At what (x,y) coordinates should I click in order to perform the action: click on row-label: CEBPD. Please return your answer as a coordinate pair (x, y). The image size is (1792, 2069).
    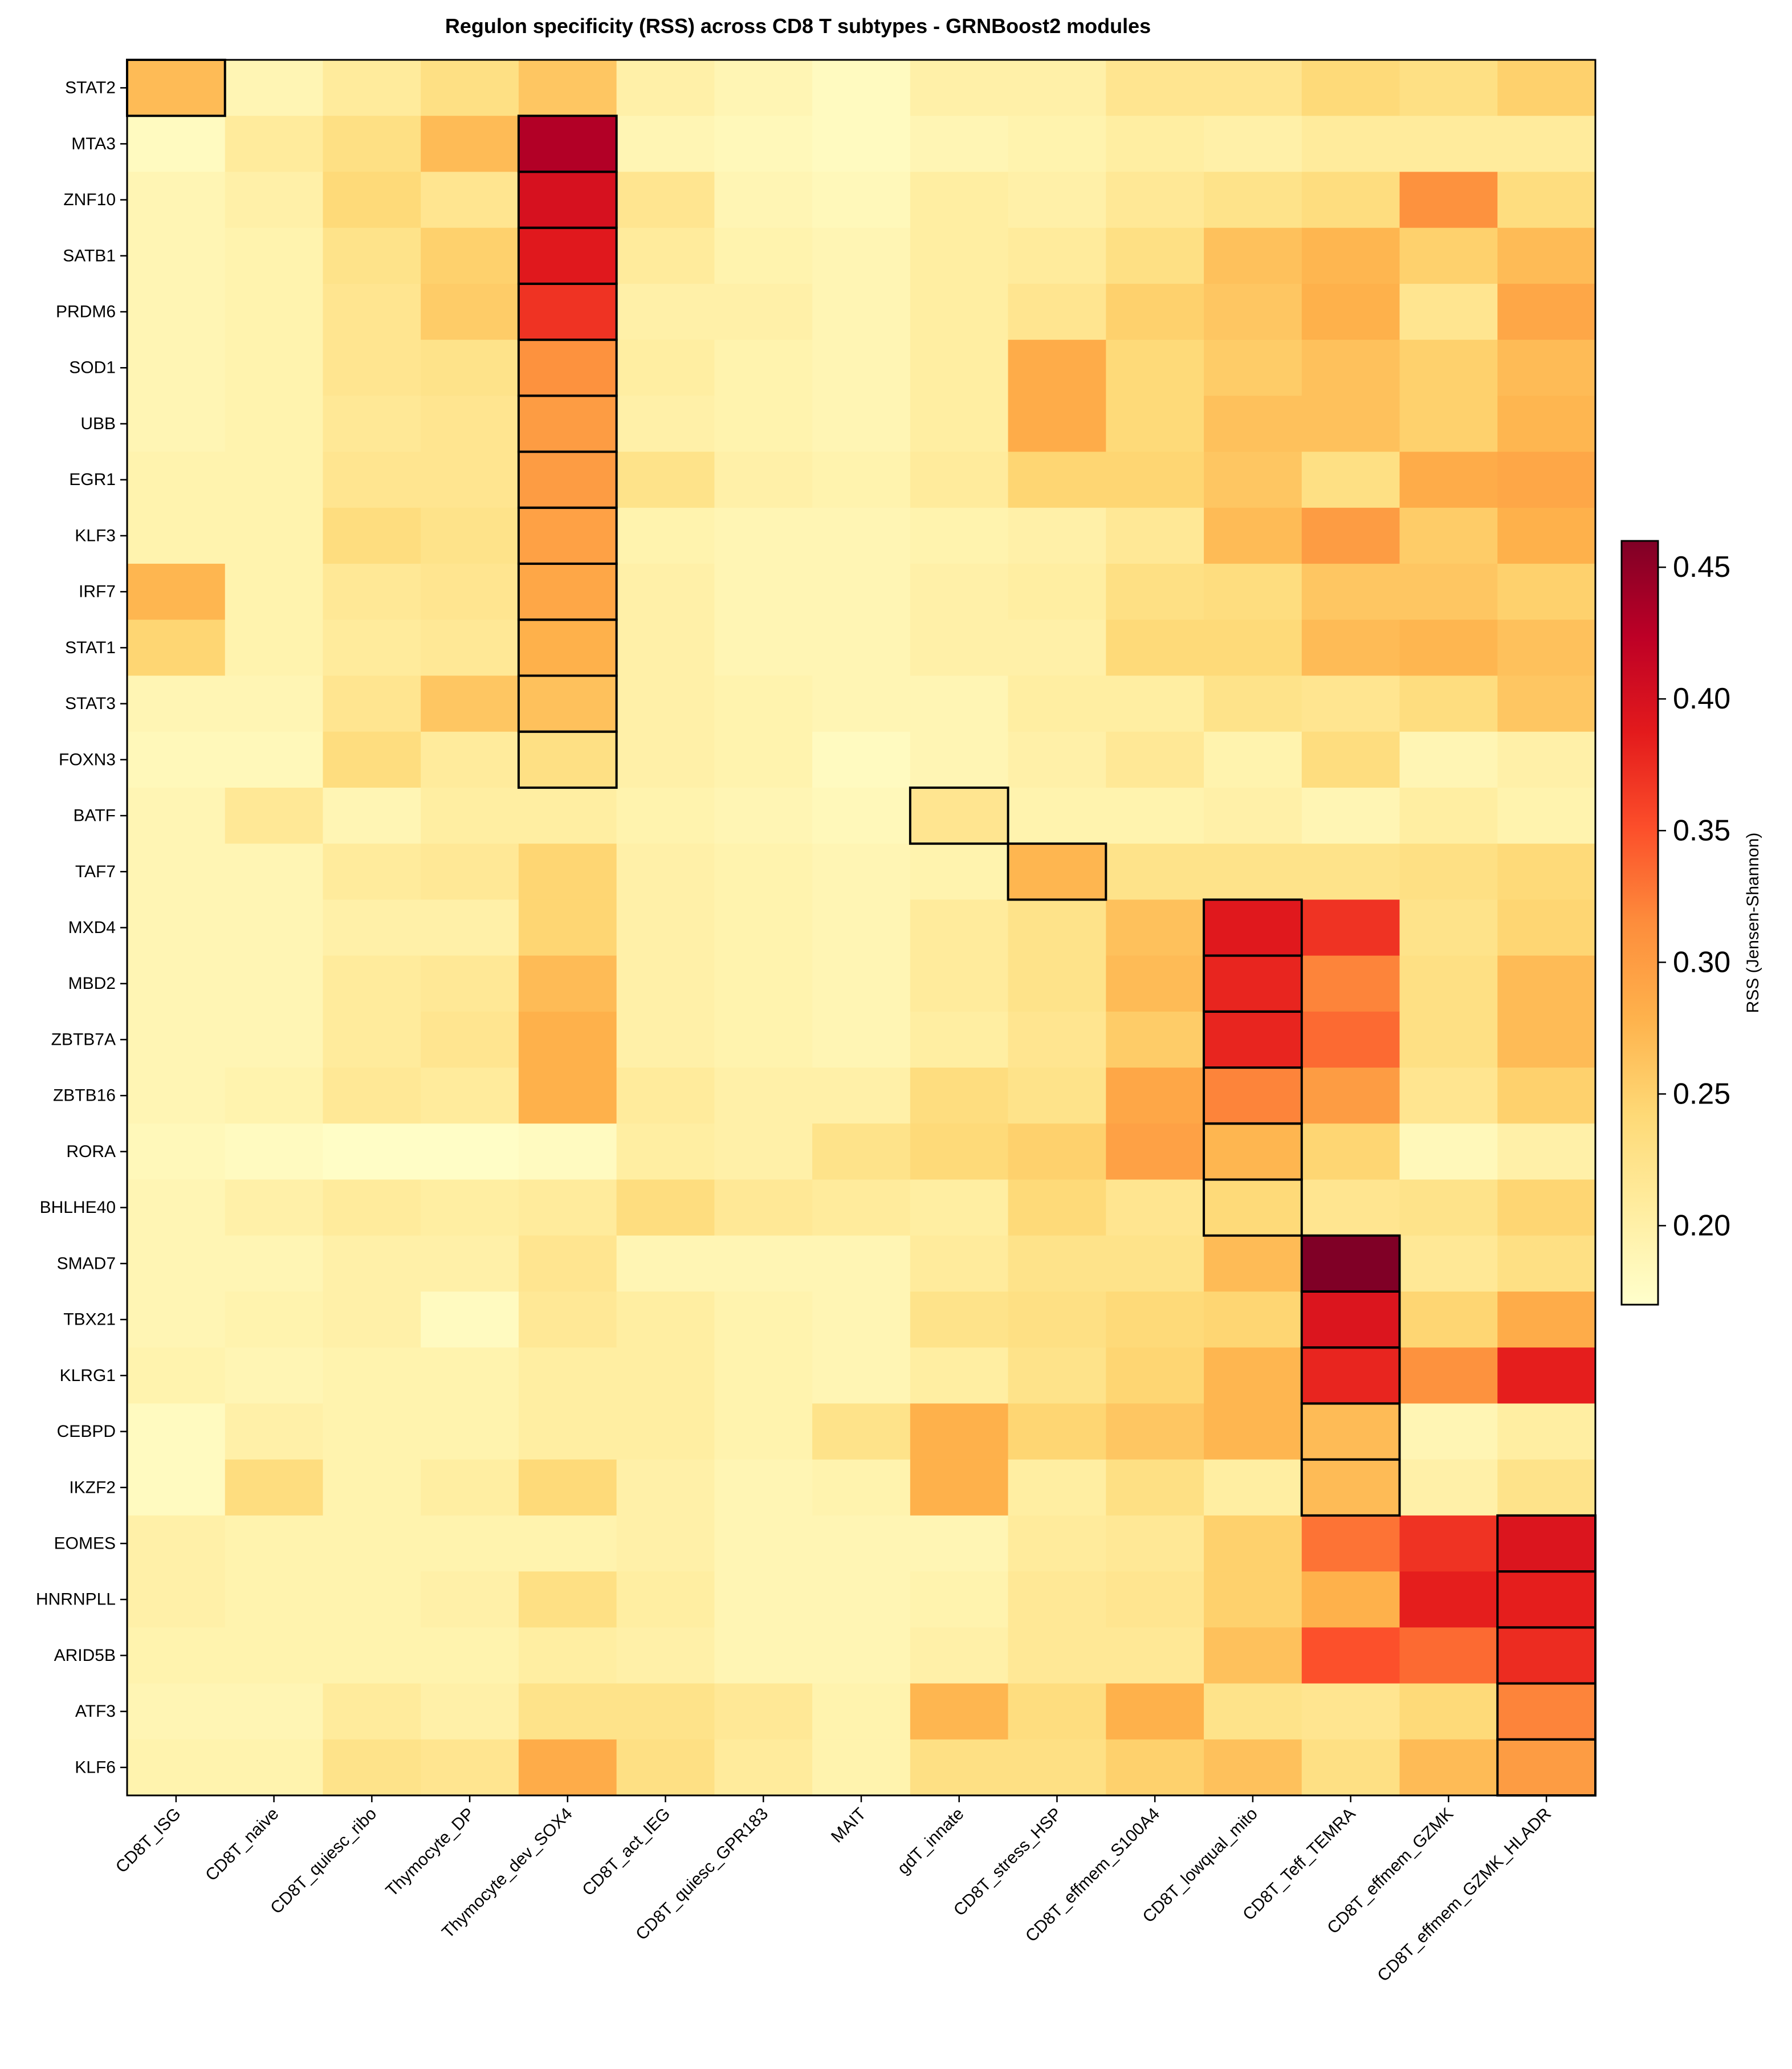
    Looking at the image, I should click on (86, 1431).